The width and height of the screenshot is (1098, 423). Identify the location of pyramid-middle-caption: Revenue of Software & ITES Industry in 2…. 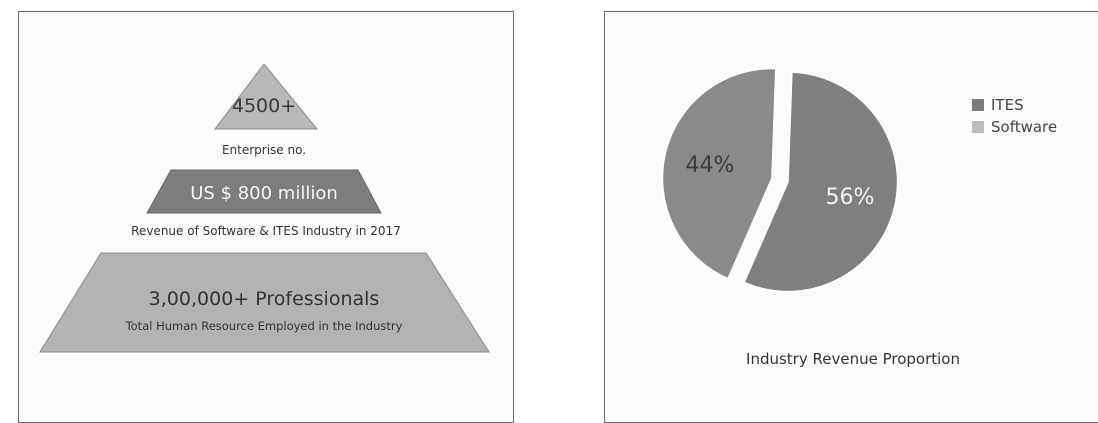
(266, 231).